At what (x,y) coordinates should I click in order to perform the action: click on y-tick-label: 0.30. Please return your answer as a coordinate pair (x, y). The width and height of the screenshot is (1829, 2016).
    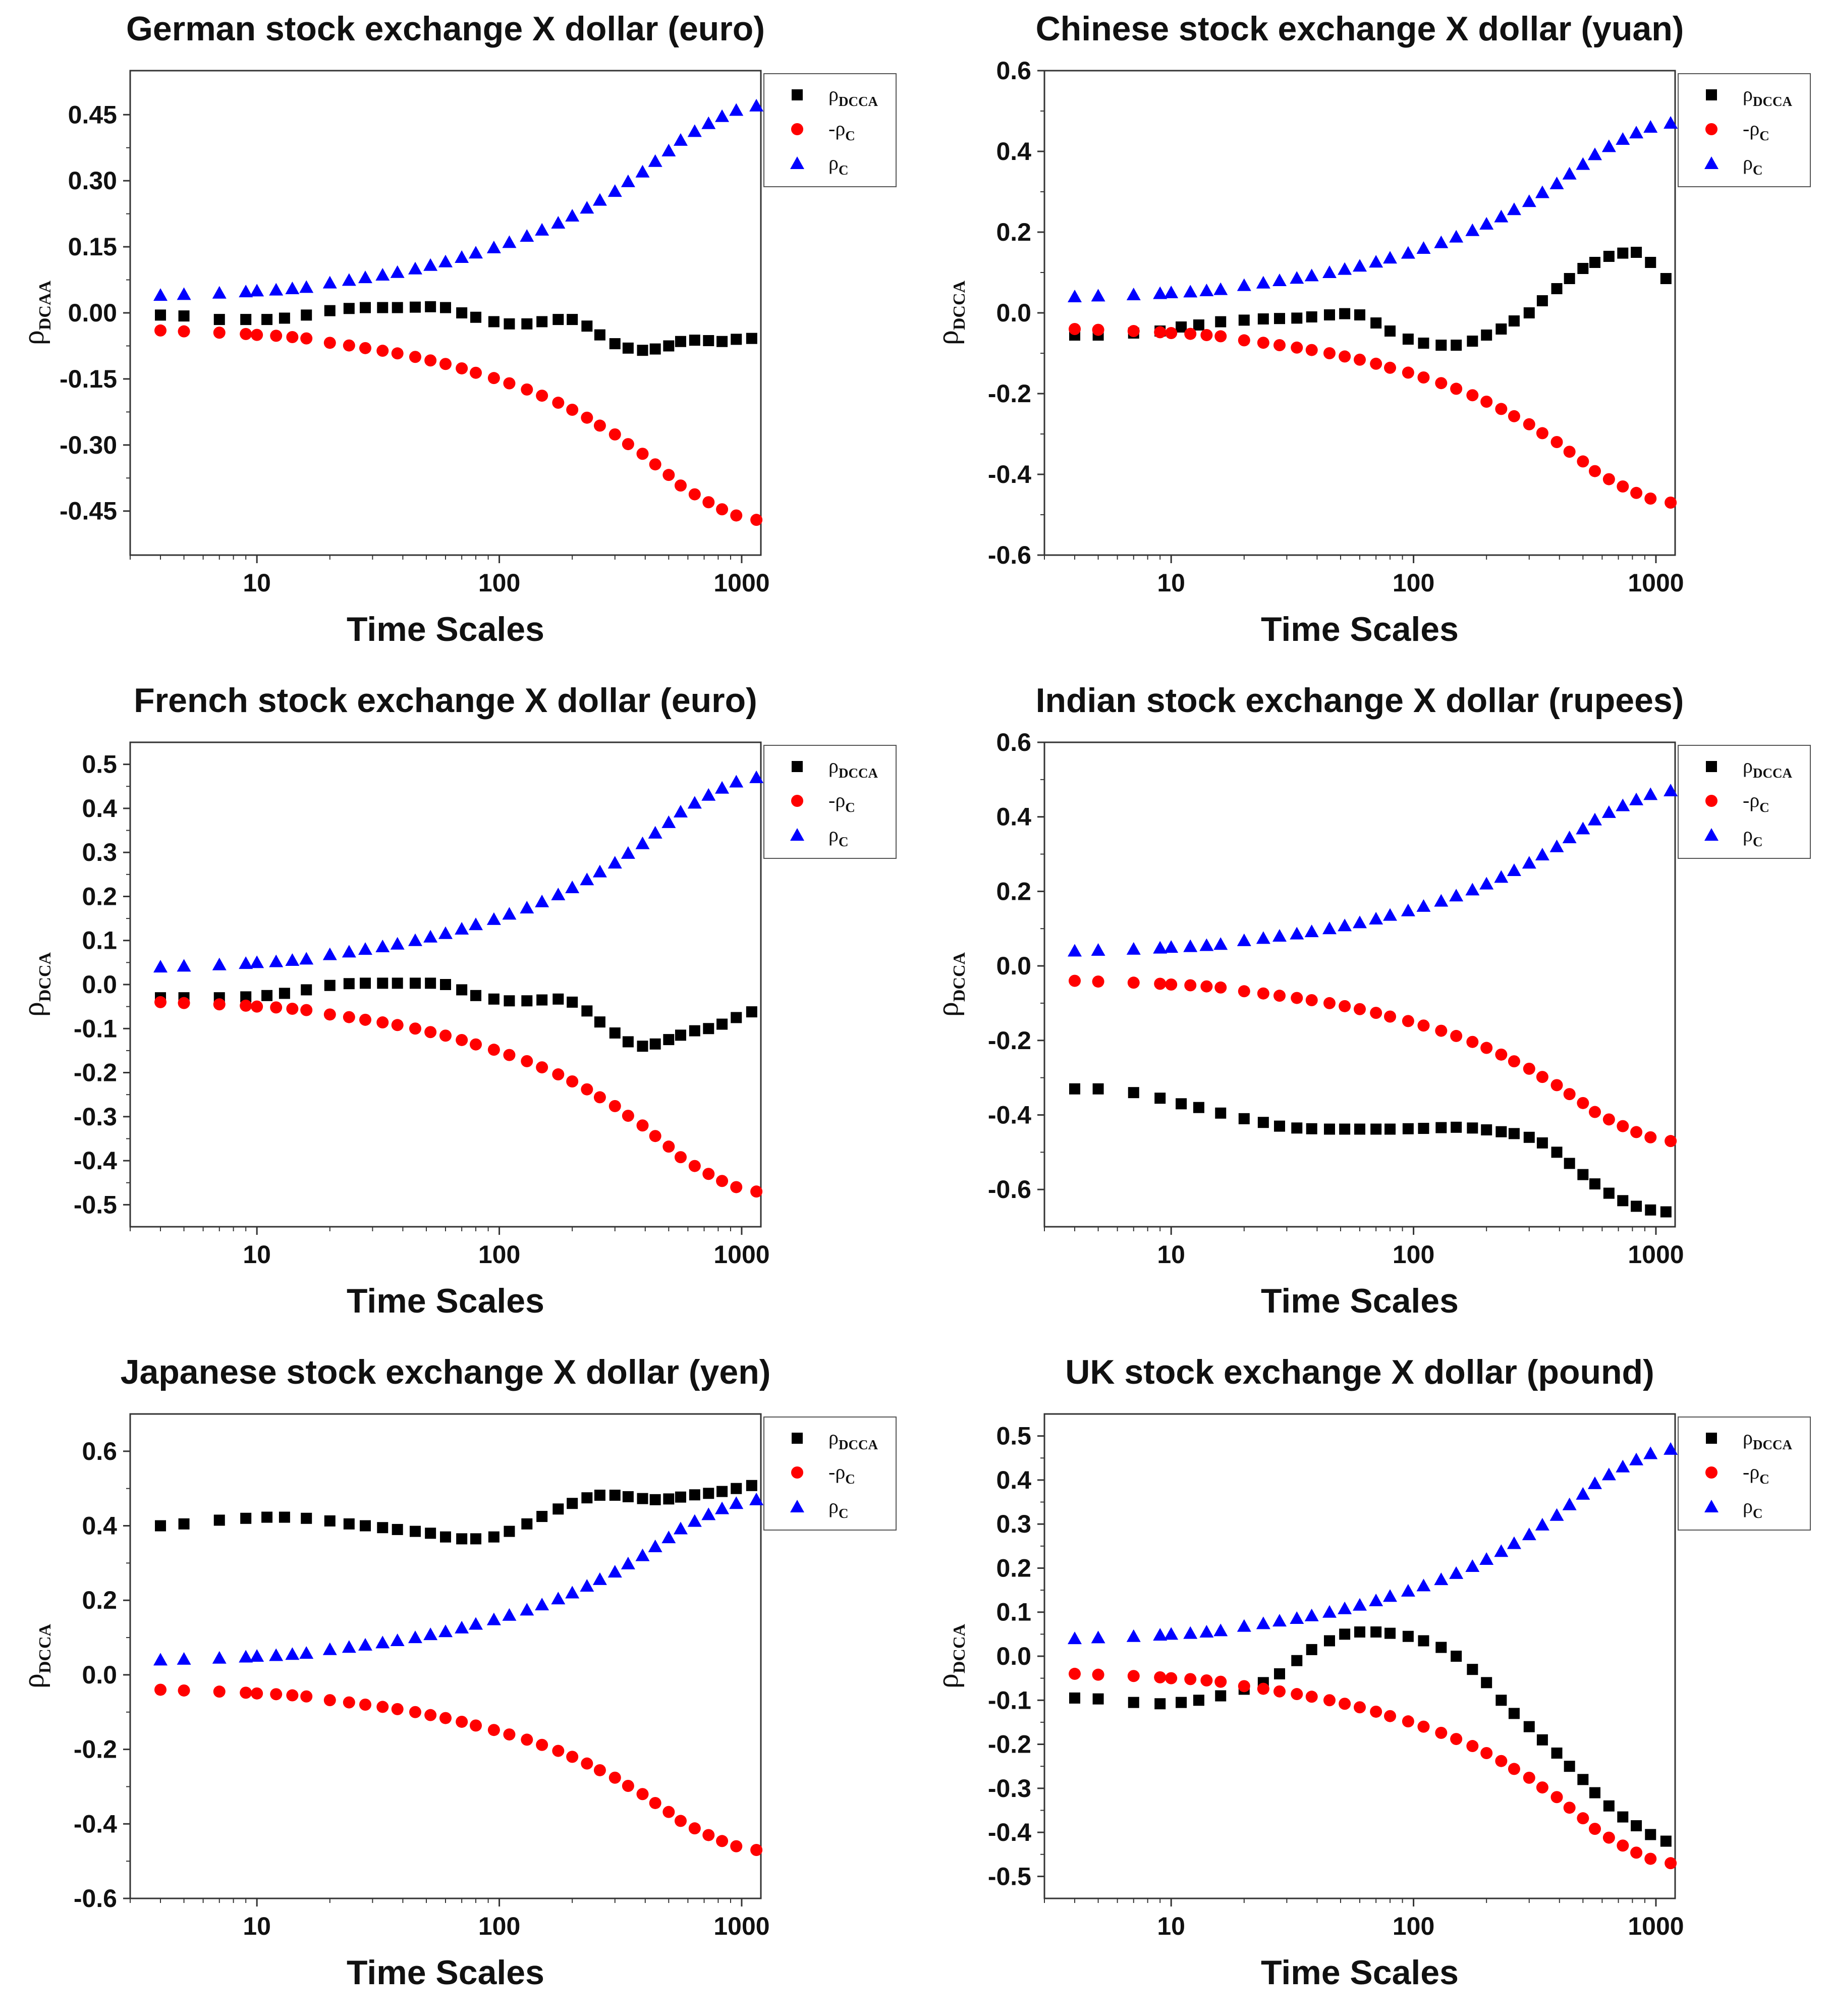
    Looking at the image, I should click on (92, 181).